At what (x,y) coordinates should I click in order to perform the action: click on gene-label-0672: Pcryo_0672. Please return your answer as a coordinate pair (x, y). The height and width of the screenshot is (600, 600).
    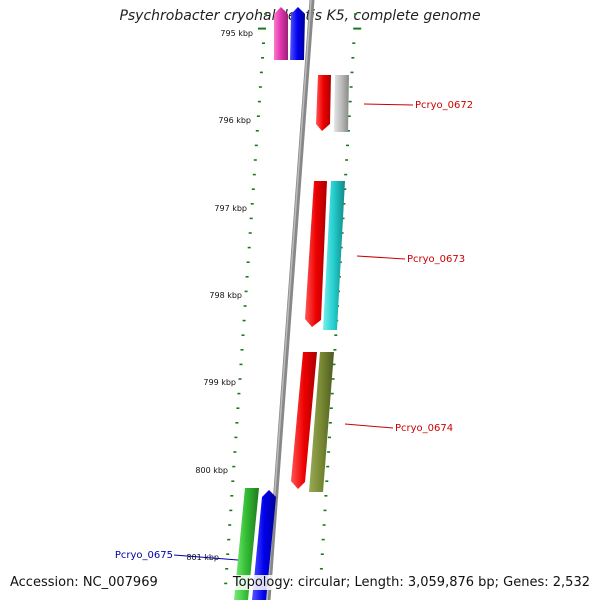
    Looking at the image, I should click on (444, 105).